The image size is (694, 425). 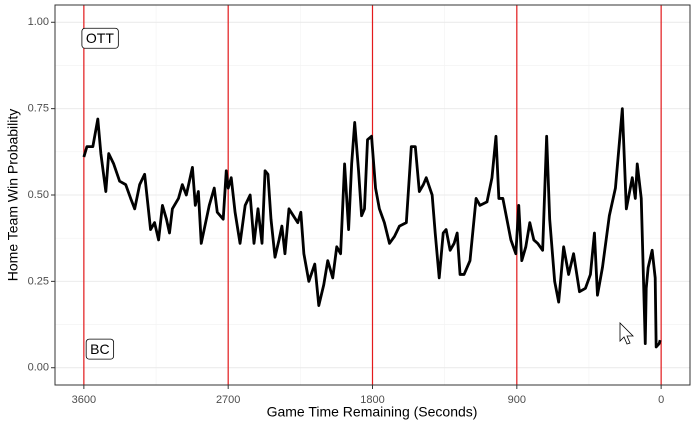 I want to click on y-axis-title: Home Team Win Probability, so click(x=13, y=195).